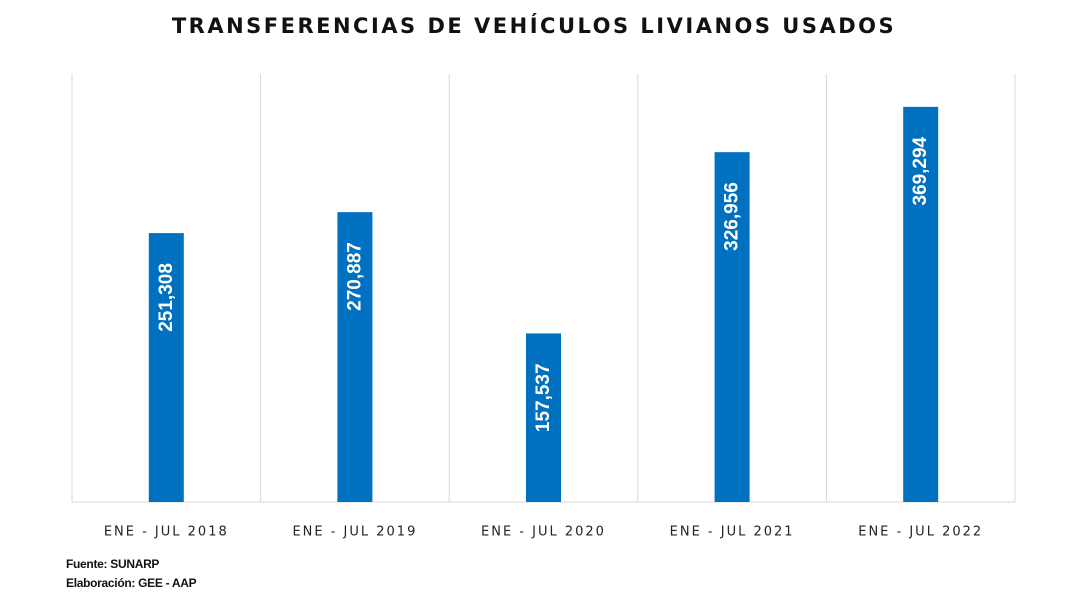 The height and width of the screenshot is (600, 1068). I want to click on credit-note: Elaboración: GEE - AAP, so click(131, 583).